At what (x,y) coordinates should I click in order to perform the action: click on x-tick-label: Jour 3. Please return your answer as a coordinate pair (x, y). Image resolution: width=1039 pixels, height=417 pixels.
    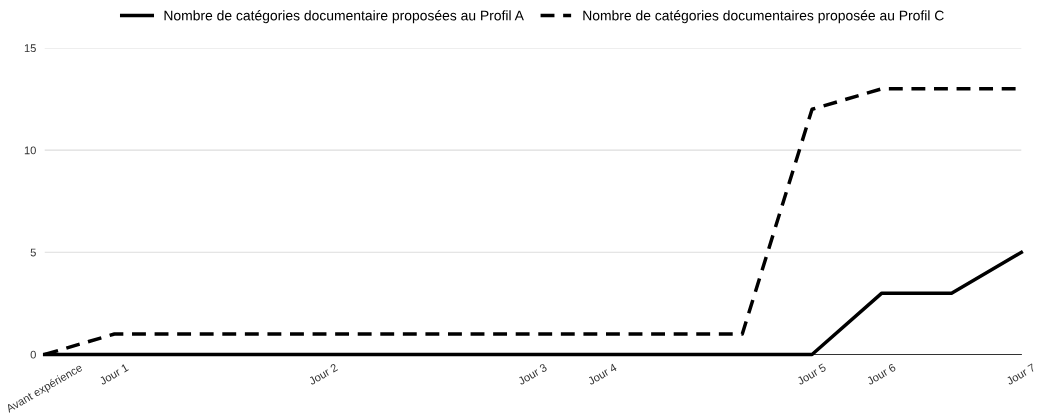
    Looking at the image, I should click on (532, 374).